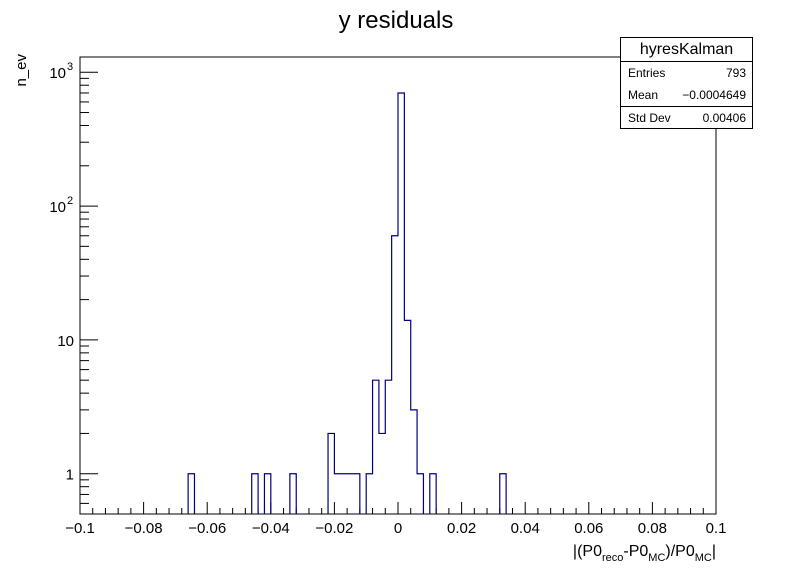 The width and height of the screenshot is (796, 572). I want to click on x-tick-label: 0.04, so click(525, 528).